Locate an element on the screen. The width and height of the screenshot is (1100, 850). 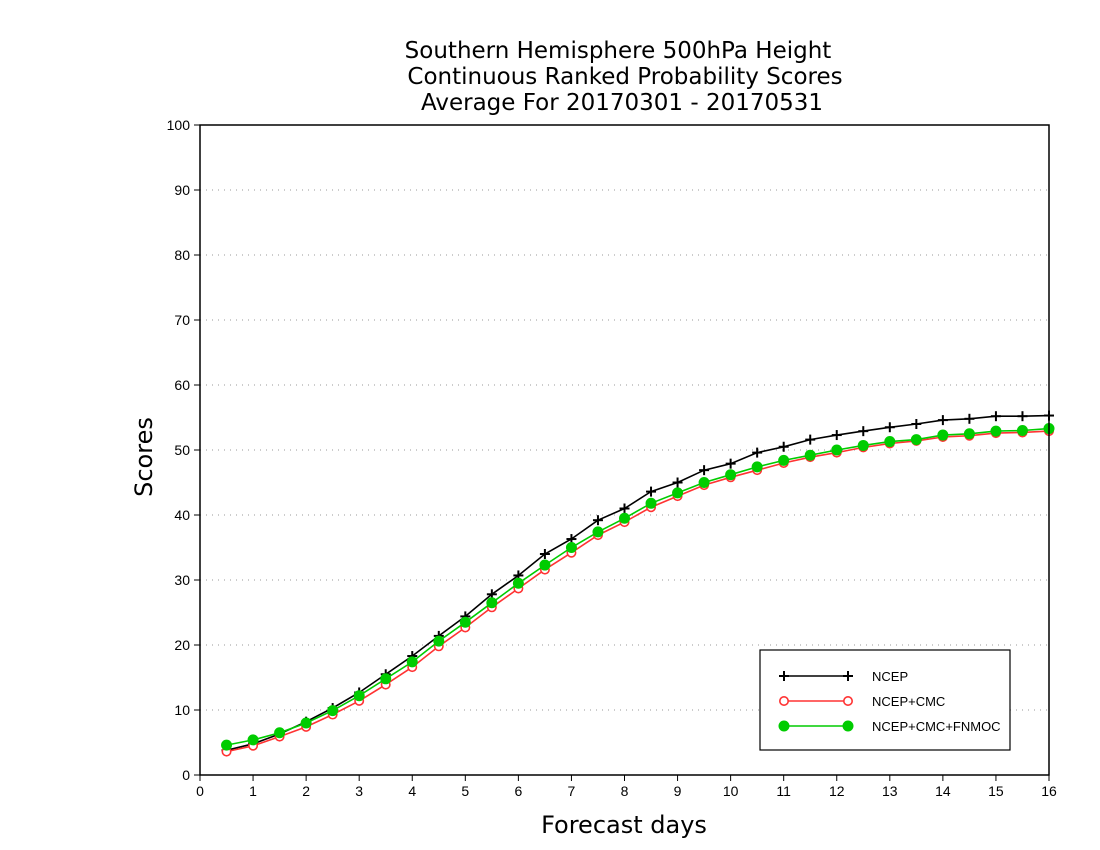
x-tick-label: 3 is located at coordinates (359, 791).